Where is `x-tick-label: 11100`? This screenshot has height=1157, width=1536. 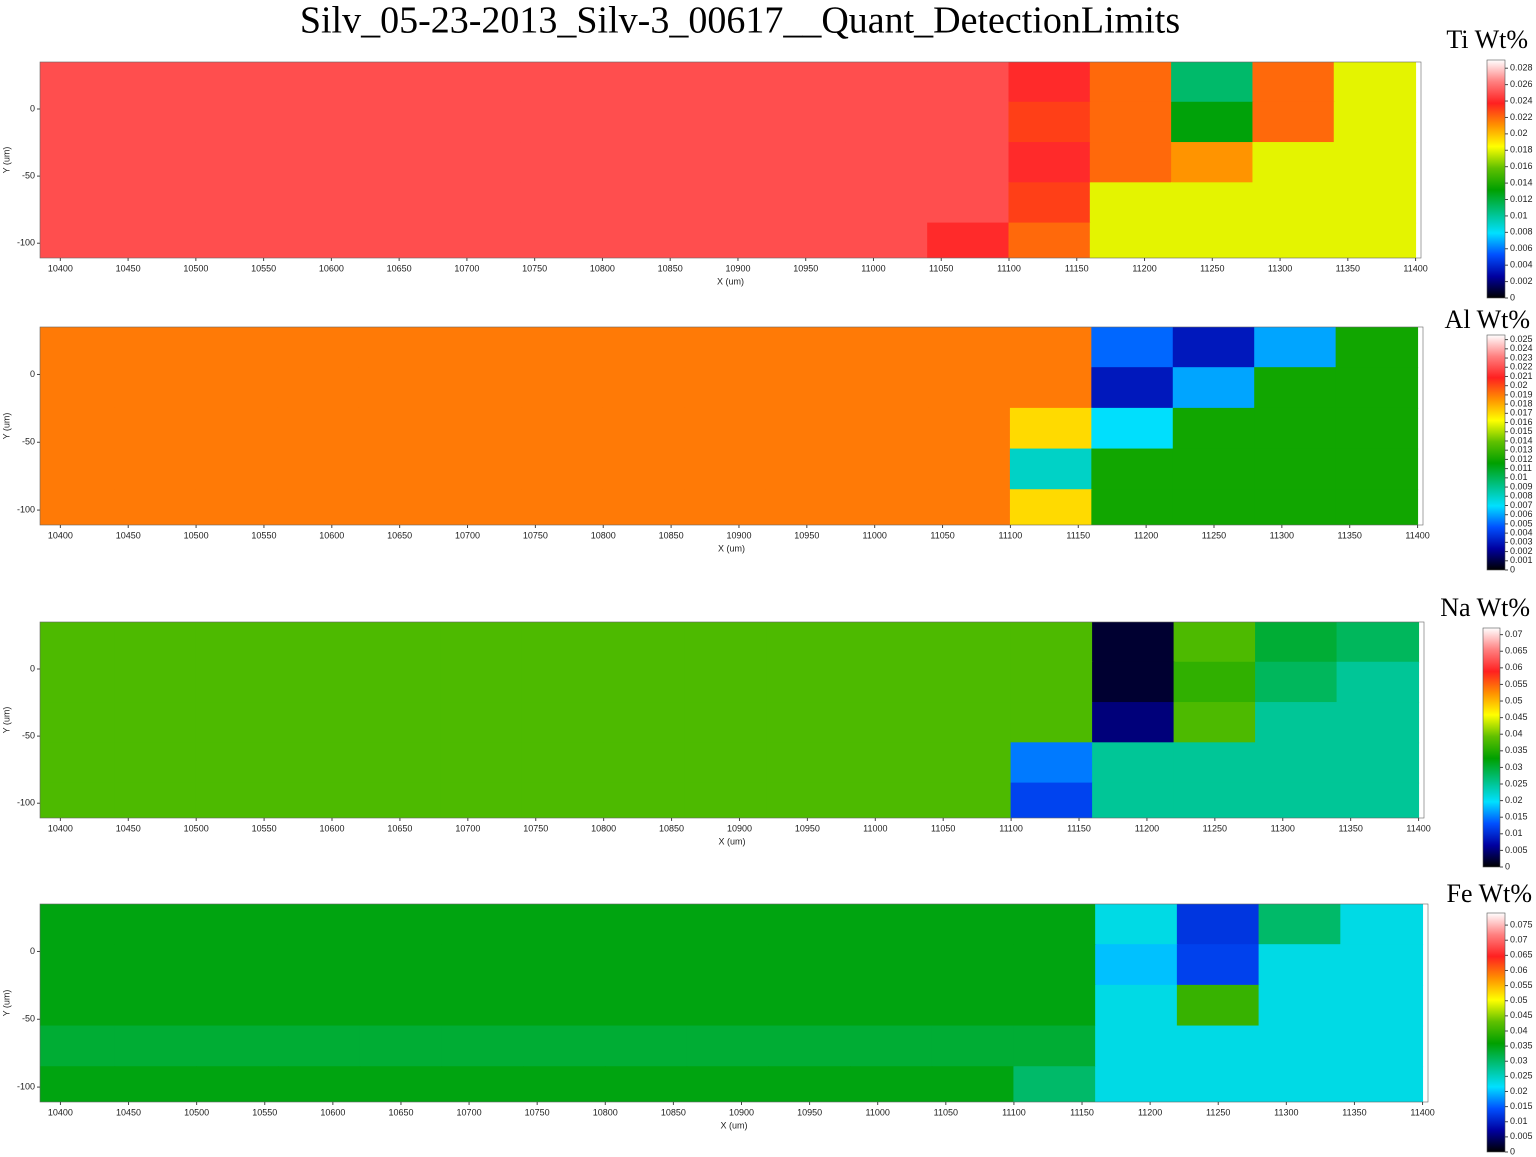 x-tick-label: 11100 is located at coordinates (1014, 1112).